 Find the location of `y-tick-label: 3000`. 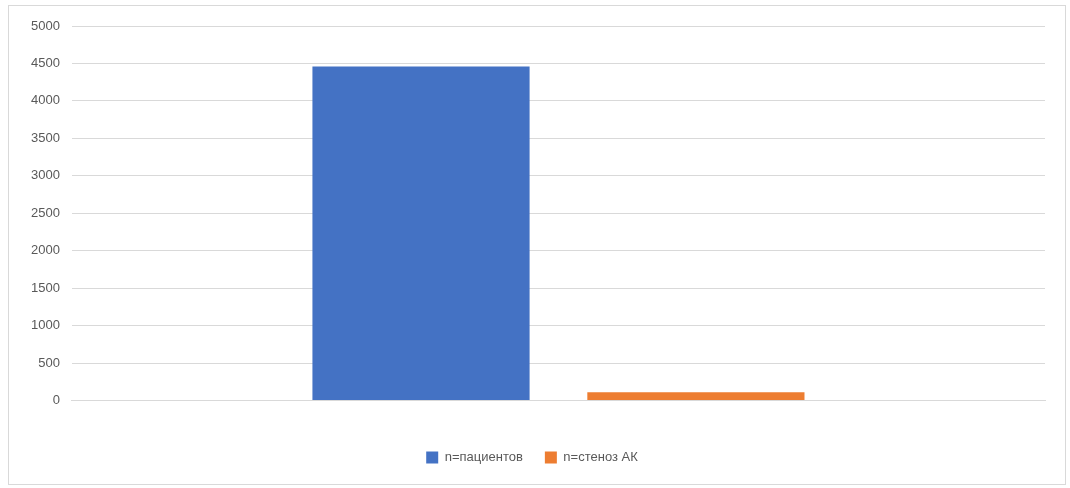

y-tick-label: 3000 is located at coordinates (45, 175).